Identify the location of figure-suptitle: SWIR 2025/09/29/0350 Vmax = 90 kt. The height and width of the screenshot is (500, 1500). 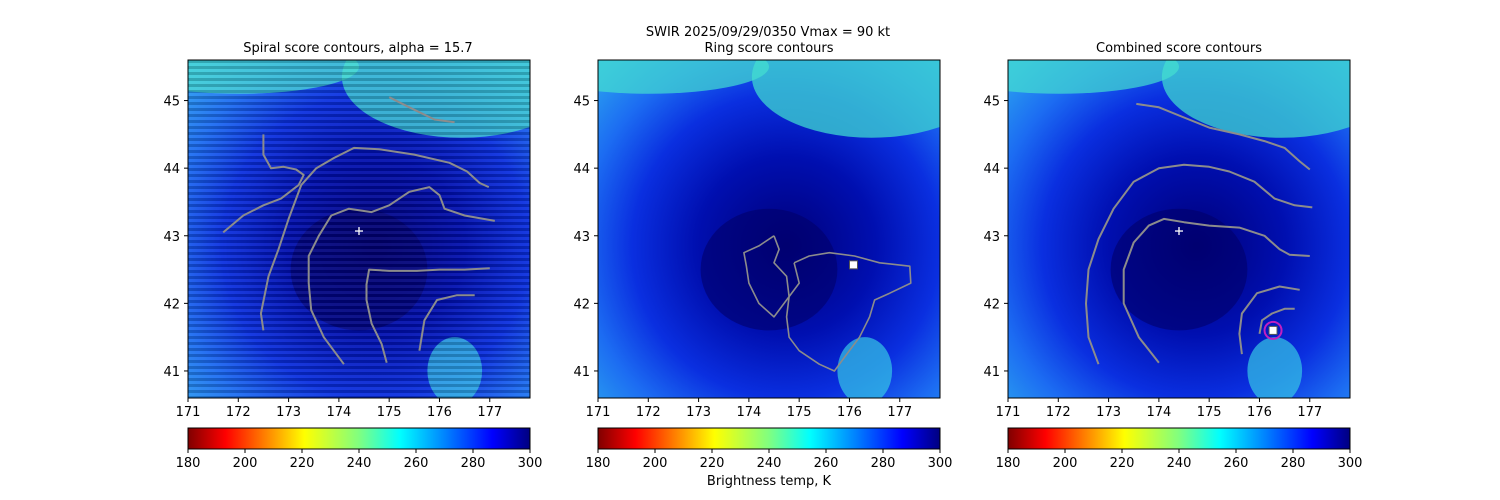
(768, 32).